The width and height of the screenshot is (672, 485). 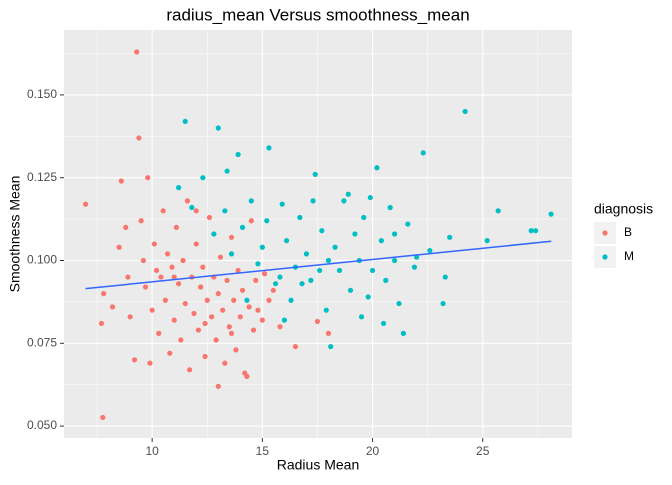 I want to click on x-axis-label: Radius Mean, so click(x=318, y=465).